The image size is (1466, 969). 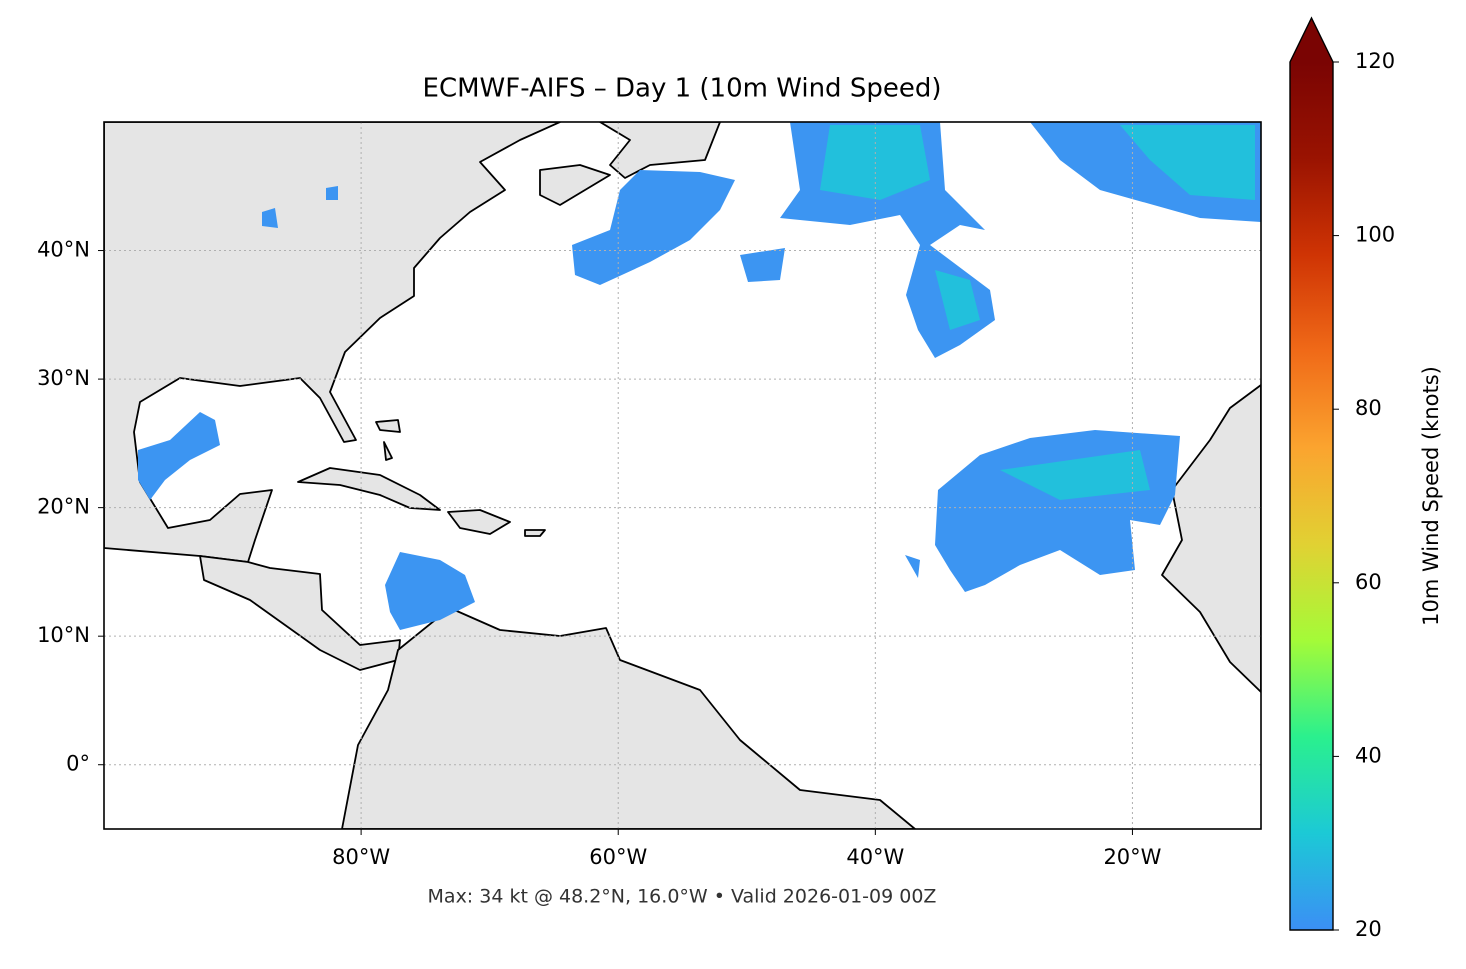 I want to click on colorbar-tick-label: 20, so click(x=1368, y=929).